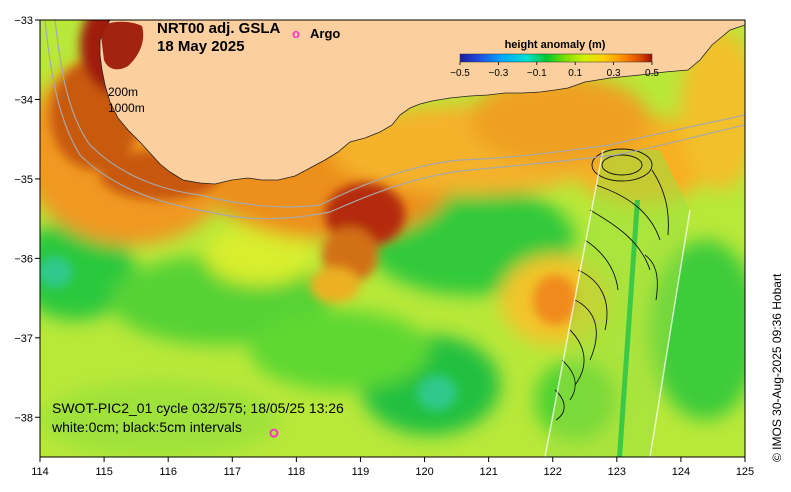 The image size is (791, 492). What do you see at coordinates (537, 73) in the screenshot?
I see `colorbar-tick-label: −0.1` at bounding box center [537, 73].